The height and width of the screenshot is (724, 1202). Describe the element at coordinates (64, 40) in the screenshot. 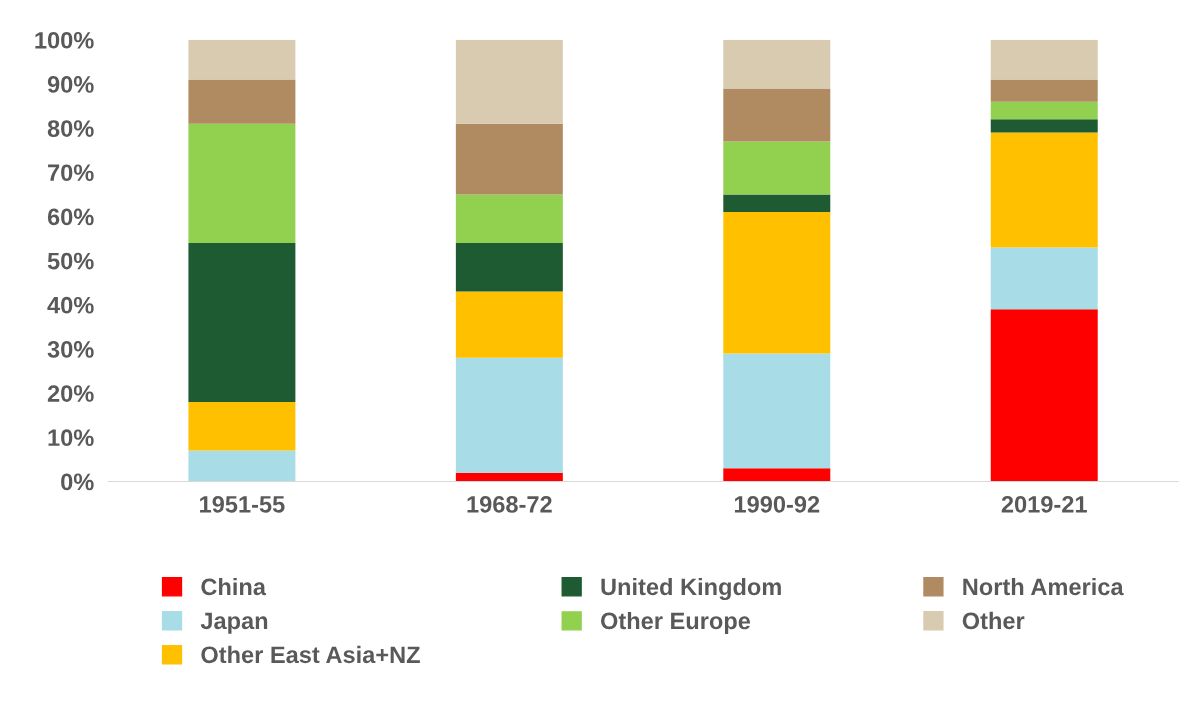

I see `y-tick-label: 100%` at that location.